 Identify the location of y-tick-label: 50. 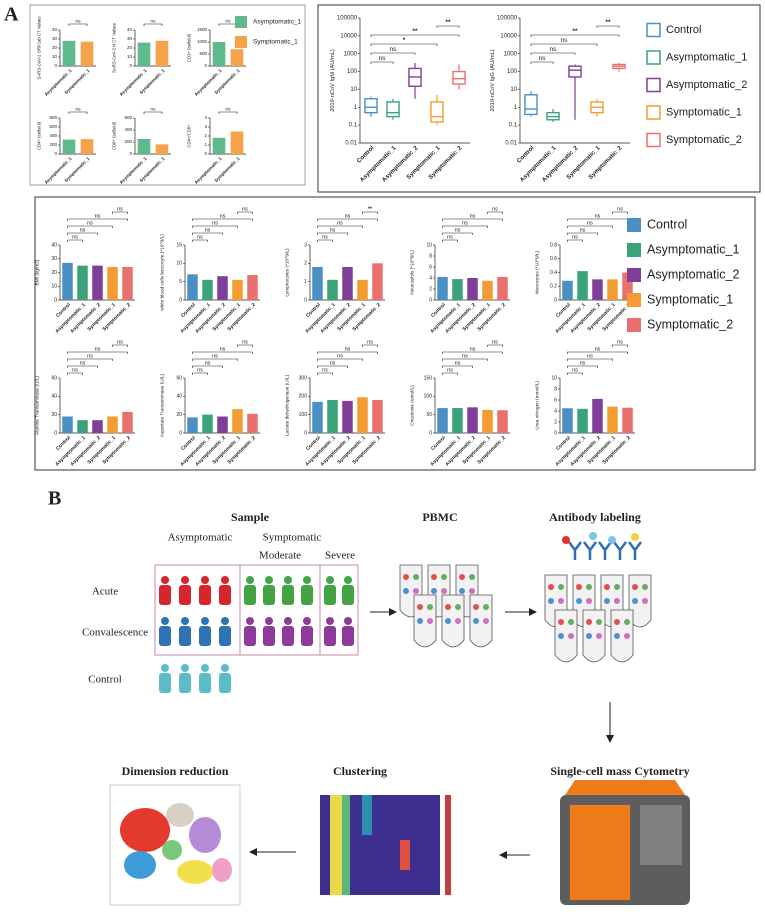
(429, 415).